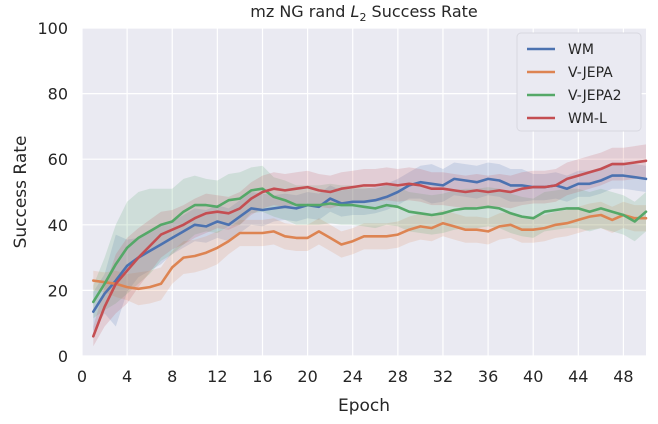  I want to click on y-tick-label: 80, so click(58, 94).